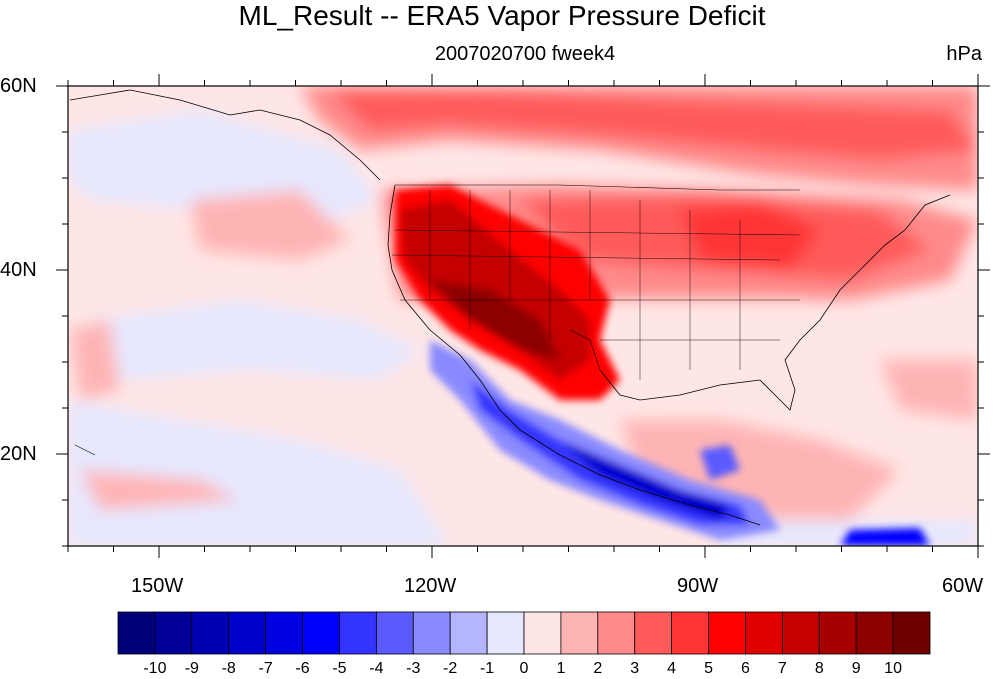 The image size is (1004, 679). What do you see at coordinates (524, 668) in the screenshot?
I see `colorbar-label: 0` at bounding box center [524, 668].